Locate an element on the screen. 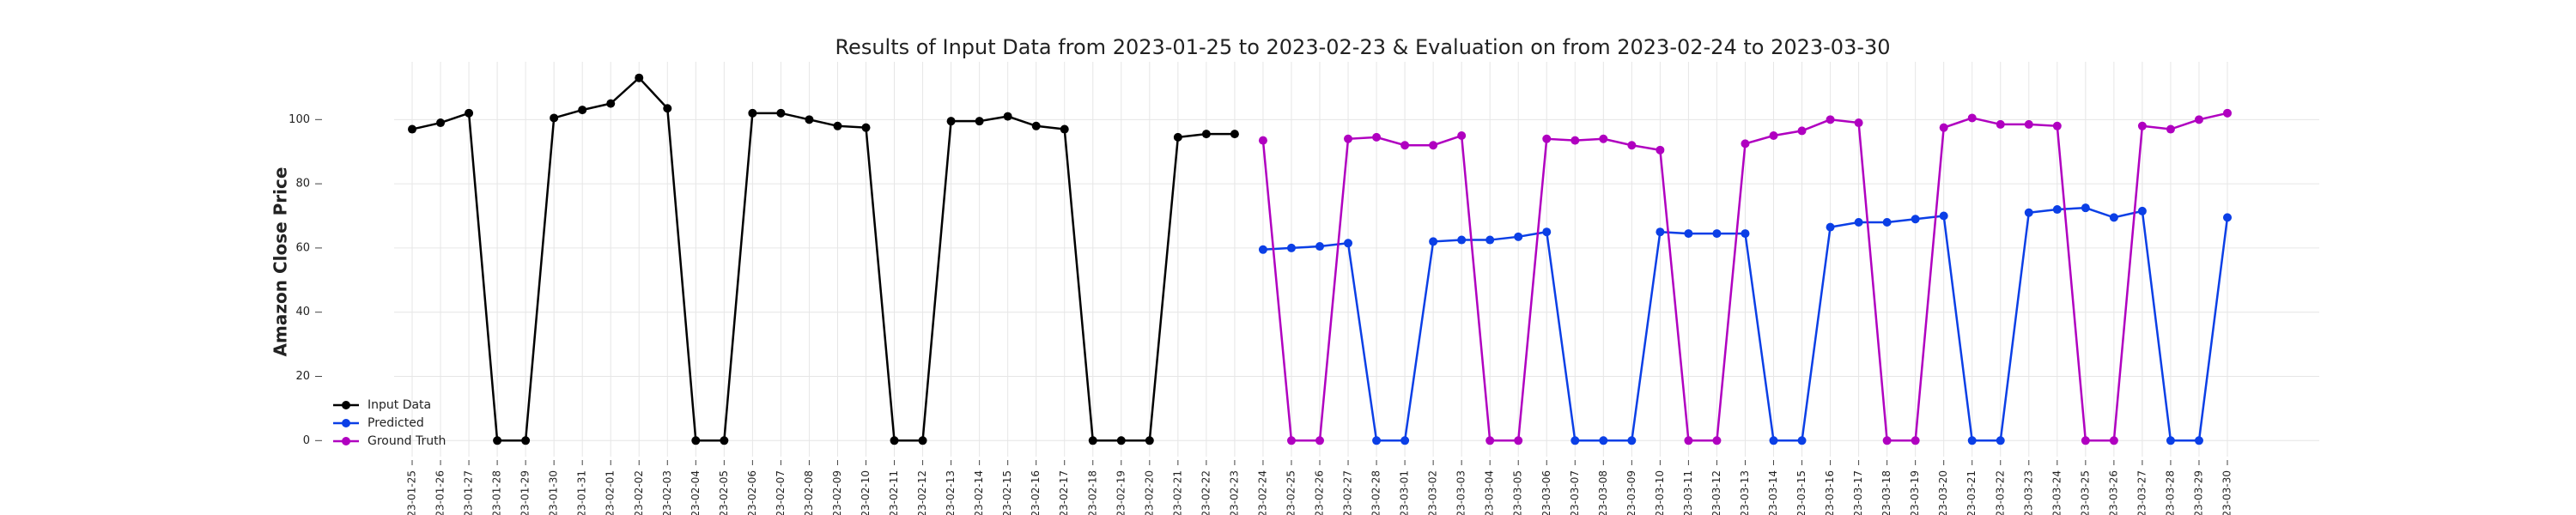  x-tick-label: 2023-03-07 is located at coordinates (1575, 492).